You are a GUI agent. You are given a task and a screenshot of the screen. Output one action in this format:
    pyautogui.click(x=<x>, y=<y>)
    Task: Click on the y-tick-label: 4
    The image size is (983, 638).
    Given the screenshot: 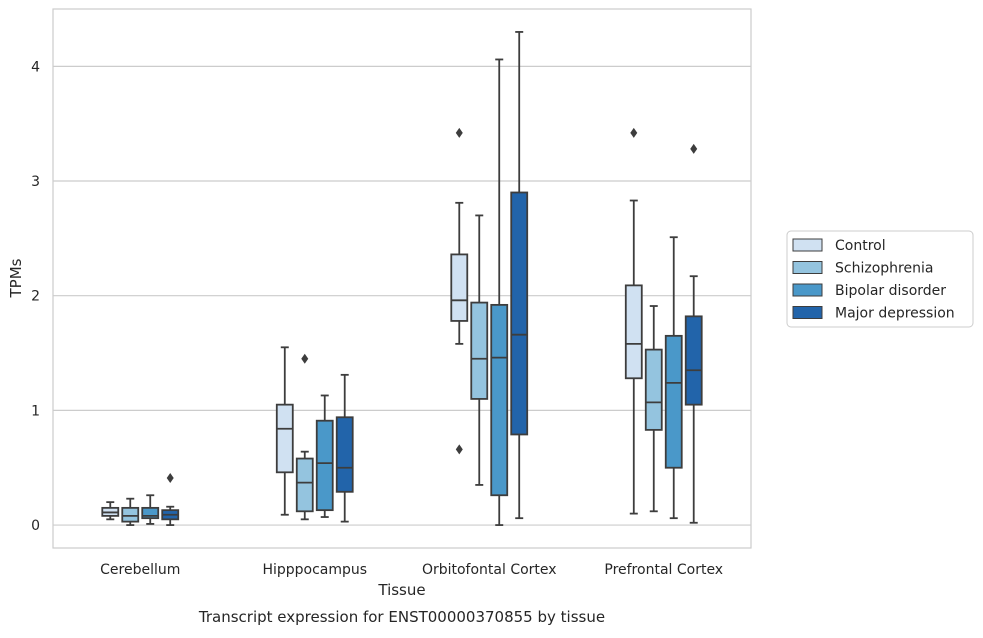 What is the action you would take?
    pyautogui.click(x=35, y=67)
    